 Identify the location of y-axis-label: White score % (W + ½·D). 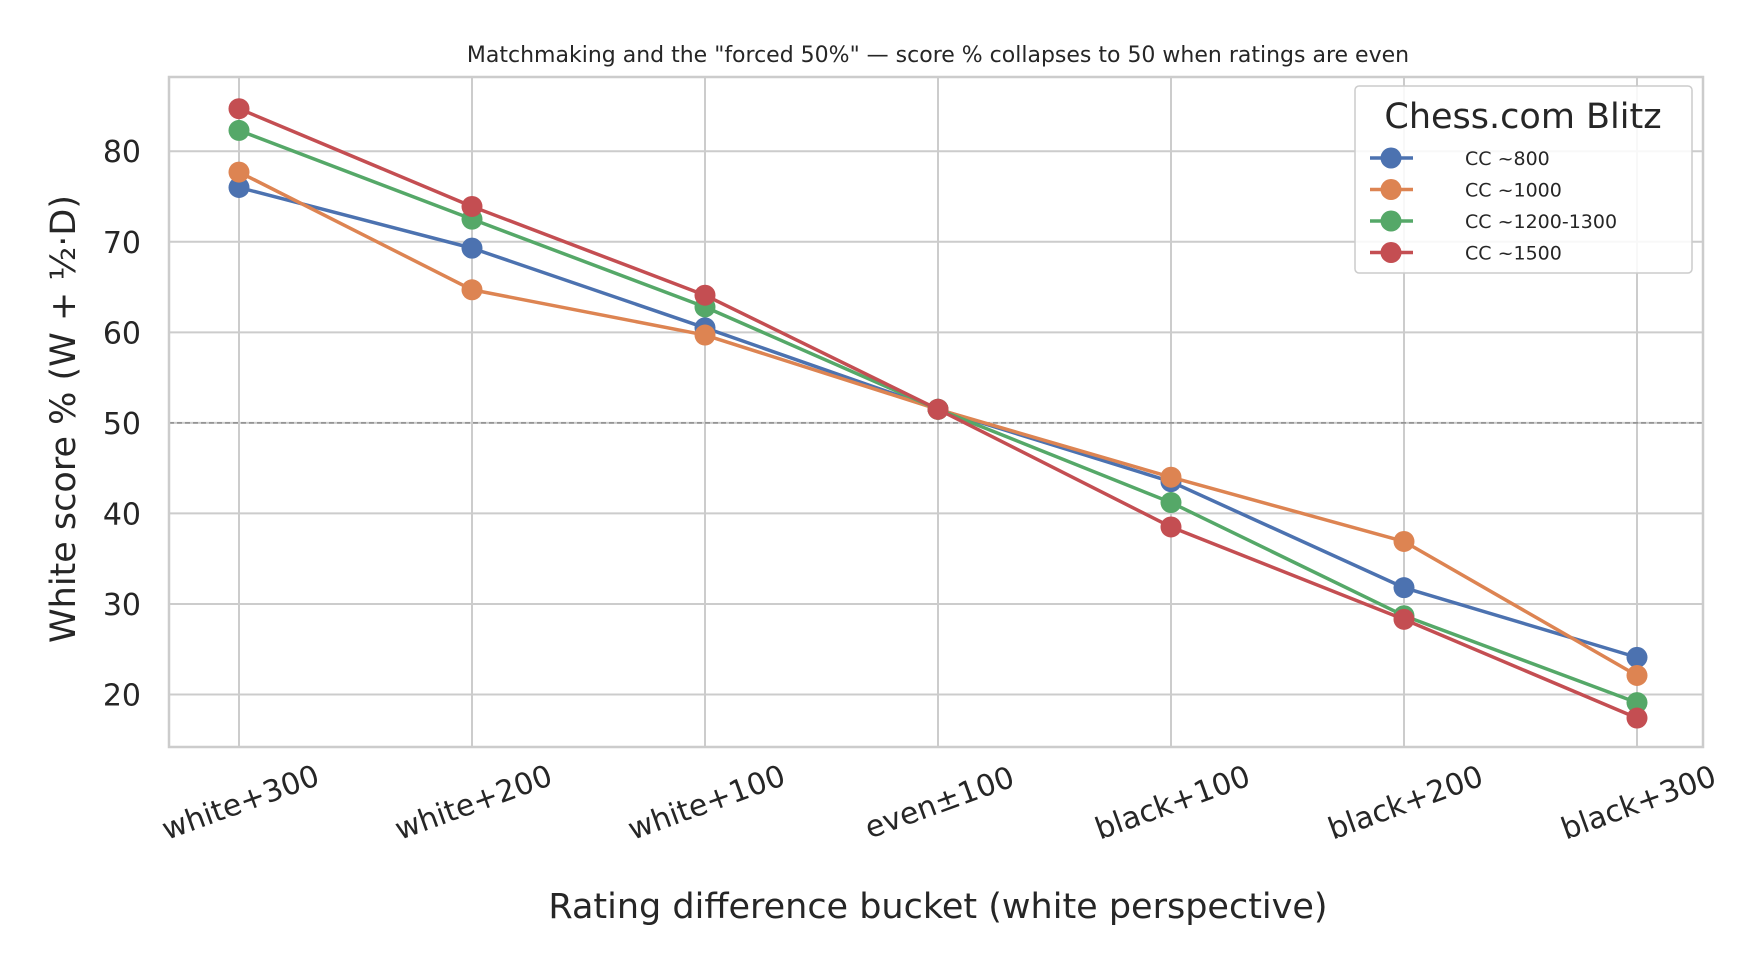
(64, 419).